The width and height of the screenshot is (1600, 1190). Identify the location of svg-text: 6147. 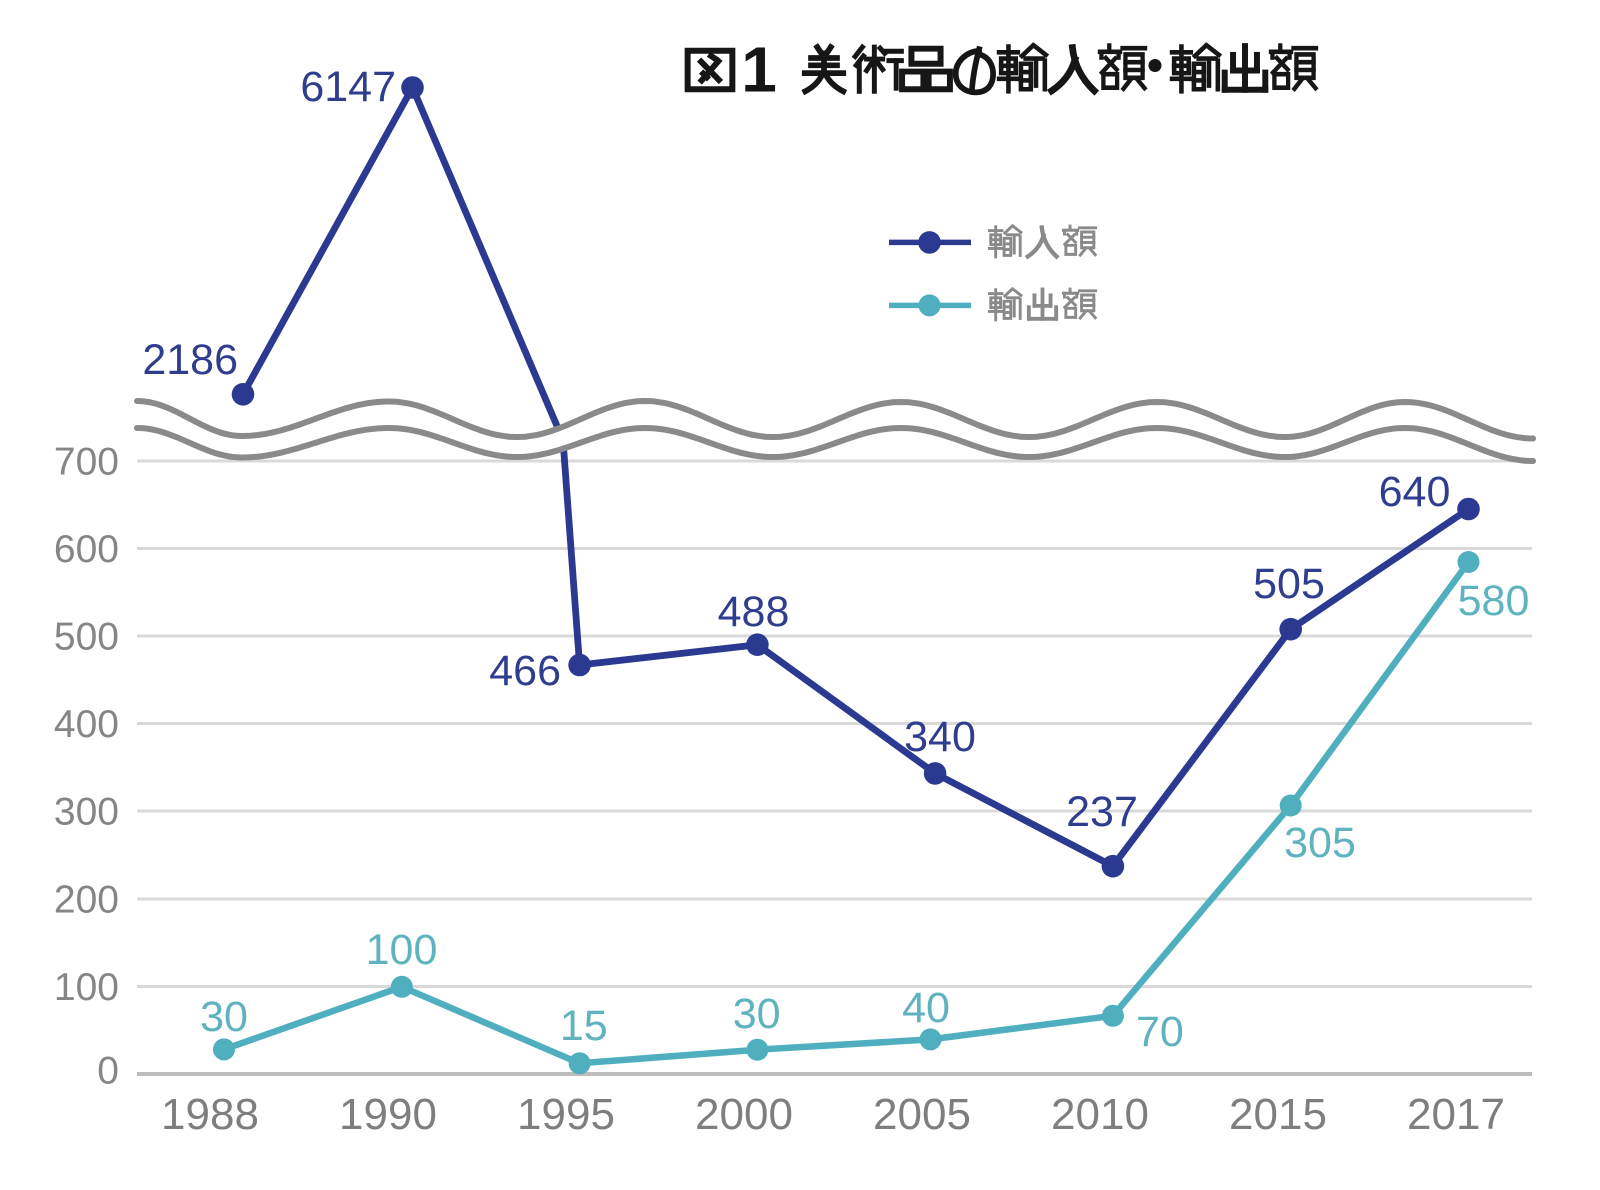
(348, 87).